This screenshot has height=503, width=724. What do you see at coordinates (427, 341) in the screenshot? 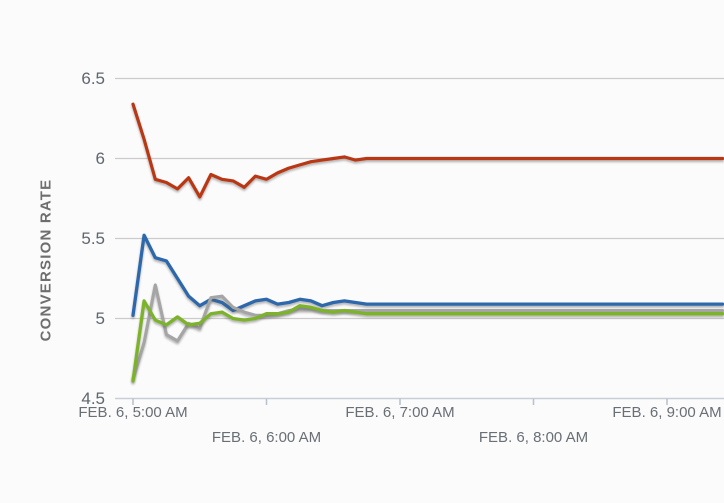
I see `series-green-line` at bounding box center [427, 341].